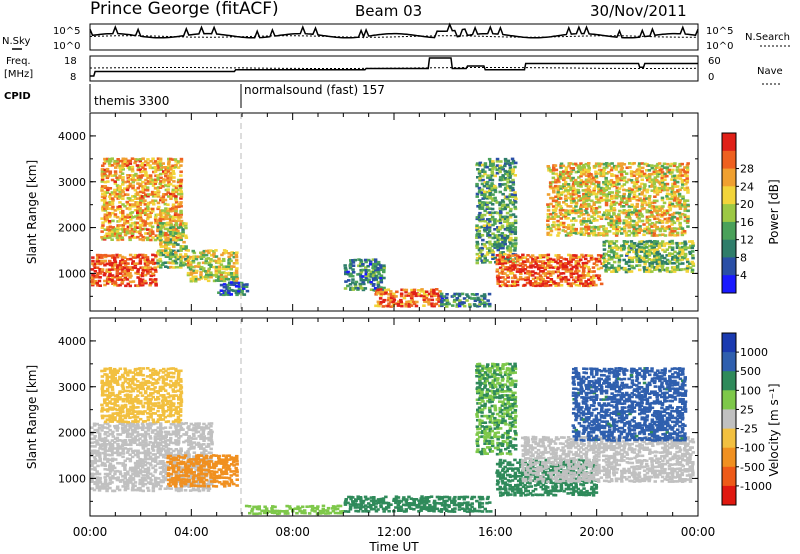 The height and width of the screenshot is (554, 800). What do you see at coordinates (393, 70) in the screenshot?
I see `freq-strip: Freq. [MHz] 18 8 60 0 Nave` at bounding box center [393, 70].